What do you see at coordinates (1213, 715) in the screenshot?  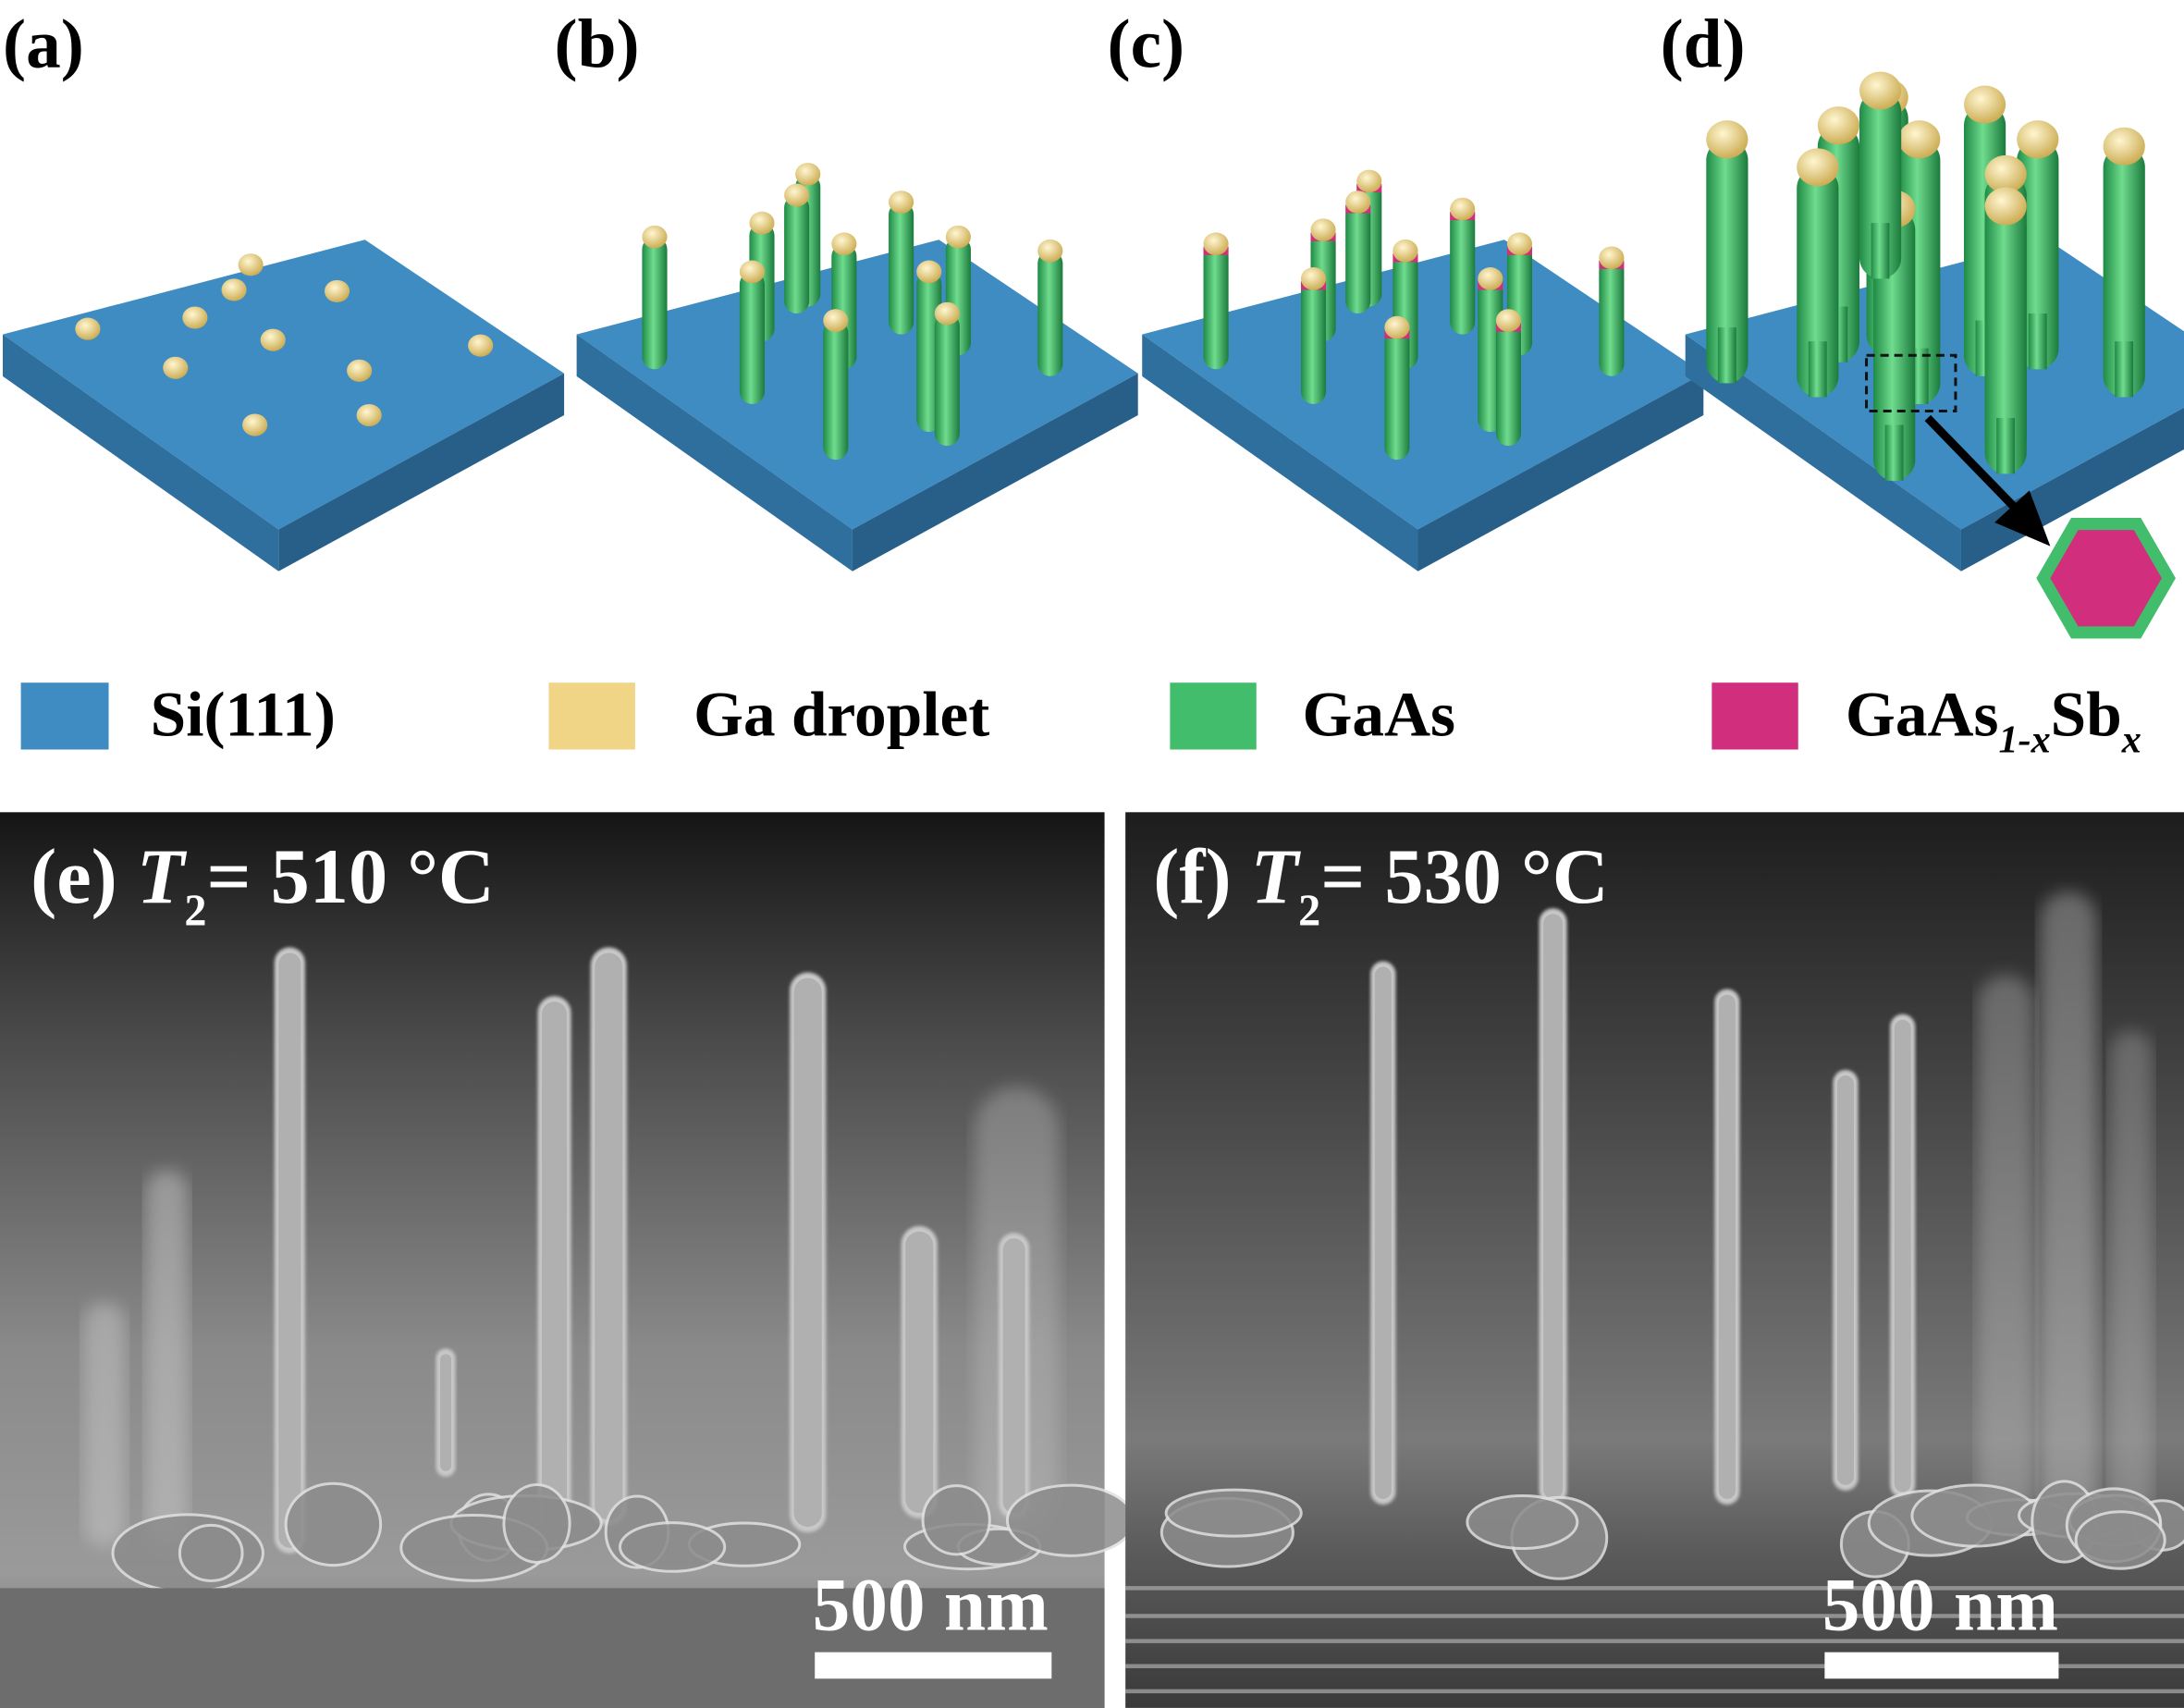 I see `legend-swatch-gaas` at bounding box center [1213, 715].